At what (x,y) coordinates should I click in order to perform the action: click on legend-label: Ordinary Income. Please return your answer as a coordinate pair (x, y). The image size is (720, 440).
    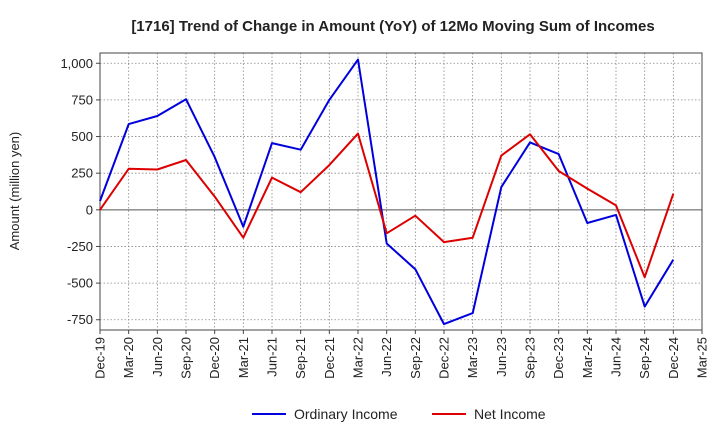
    Looking at the image, I should click on (346, 414).